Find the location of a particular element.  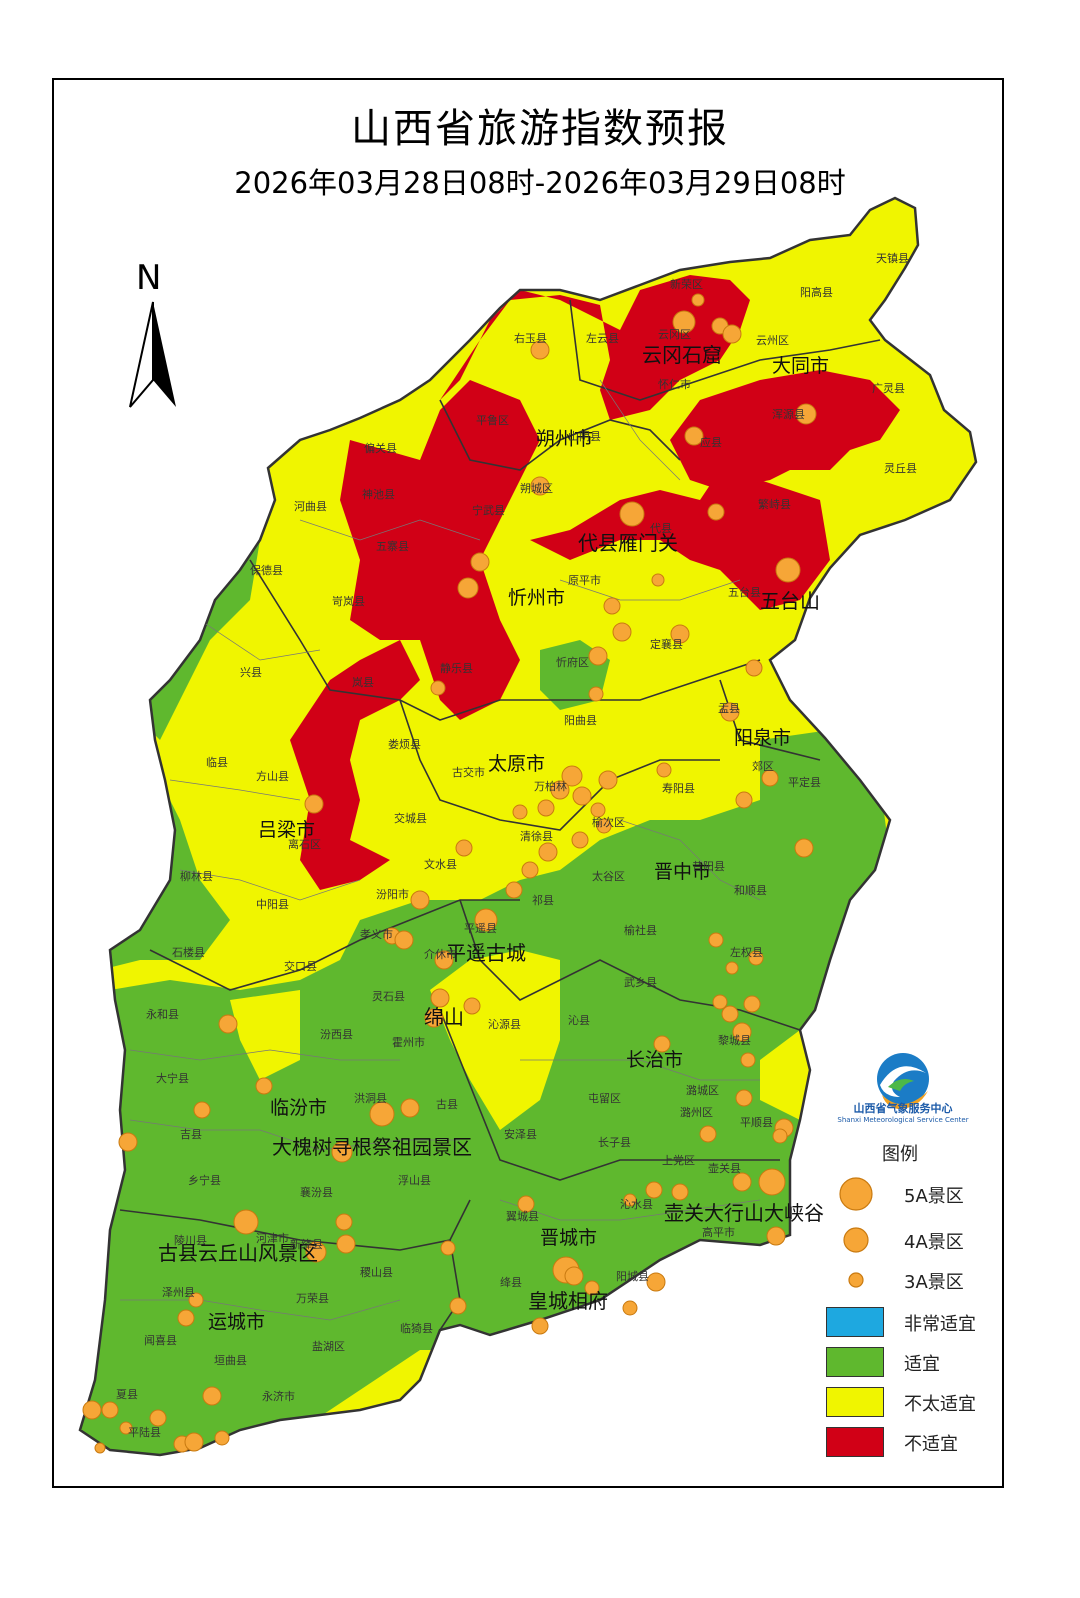

county-label: 平鲁区 is located at coordinates (492, 420).